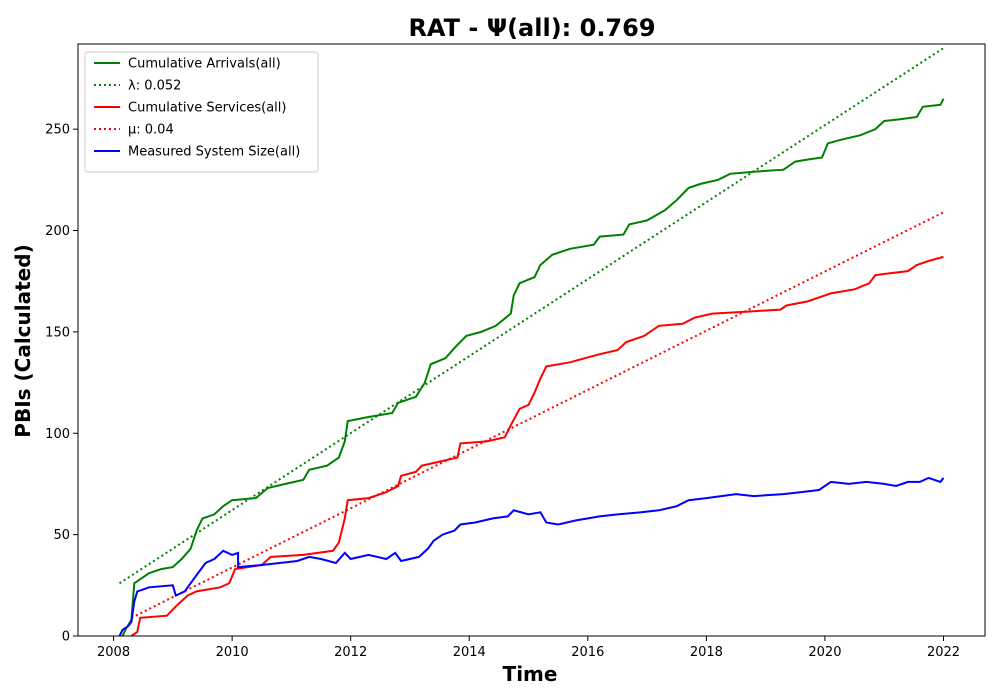 This screenshot has height=700, width=1000. Describe the element at coordinates (350, 652) in the screenshot. I see `x-tick-label: 2012` at that location.